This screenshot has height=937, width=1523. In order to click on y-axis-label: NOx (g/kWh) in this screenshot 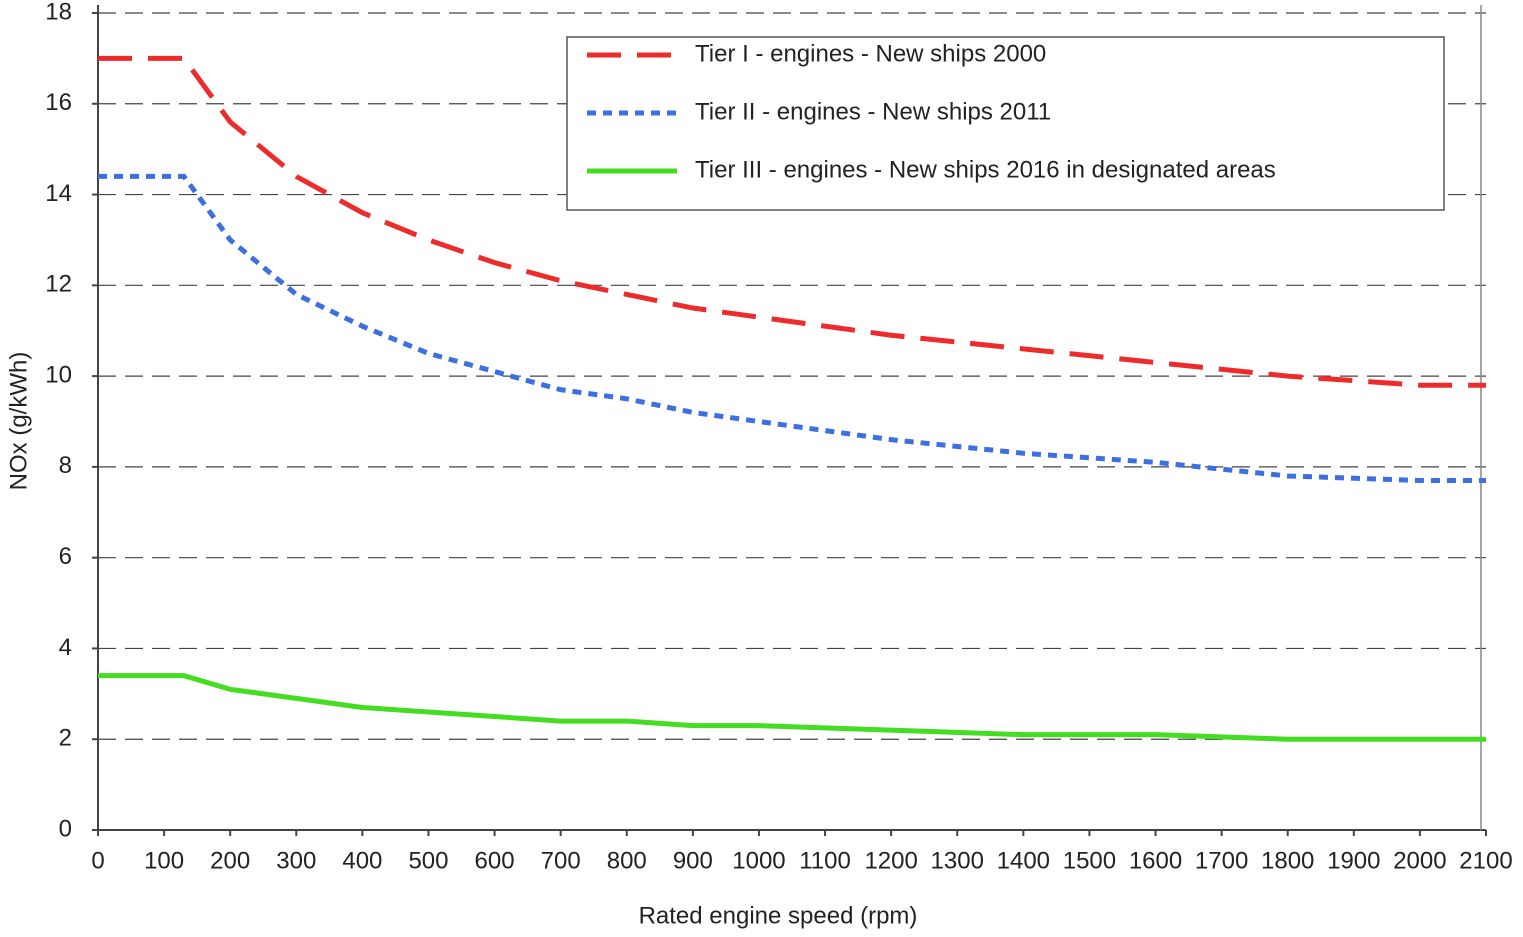, I will do `click(18, 421)`.